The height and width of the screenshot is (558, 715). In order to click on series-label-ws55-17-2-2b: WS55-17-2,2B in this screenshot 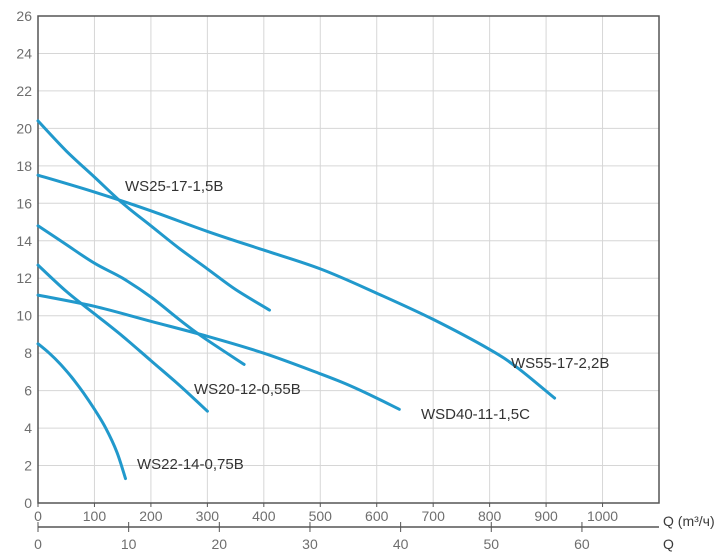, I will do `click(560, 363)`.